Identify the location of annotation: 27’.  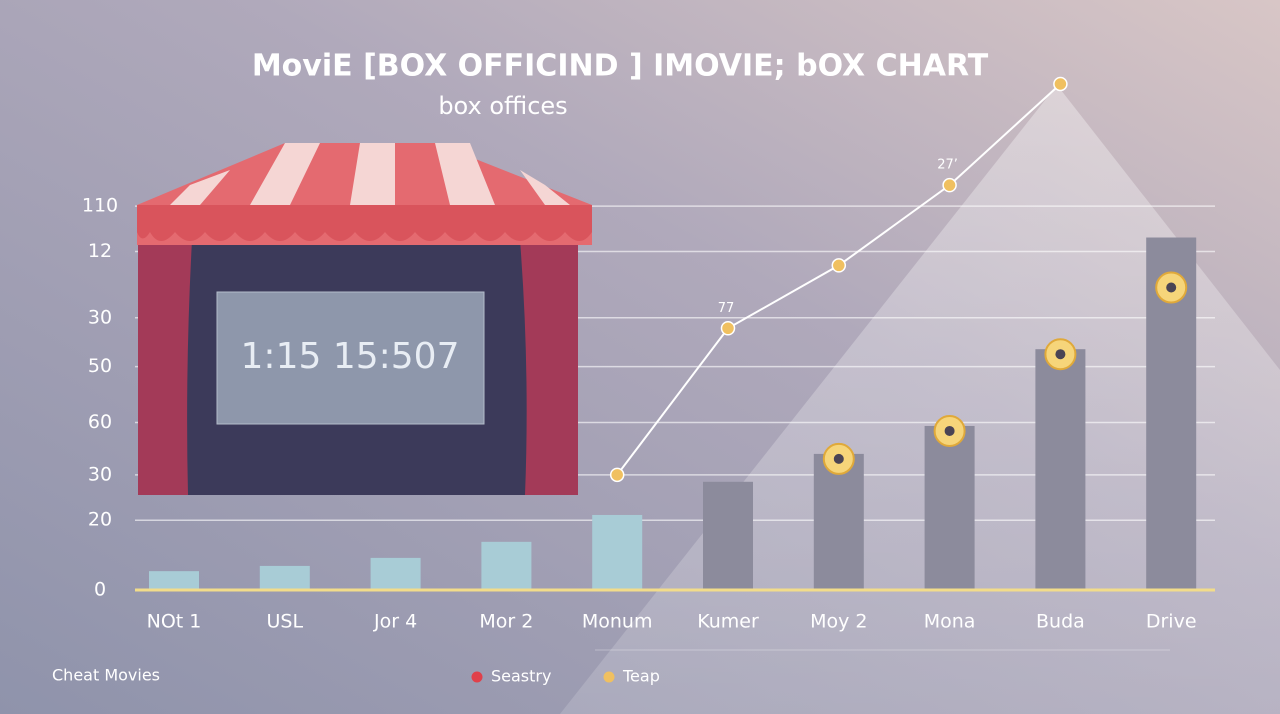
(947, 165).